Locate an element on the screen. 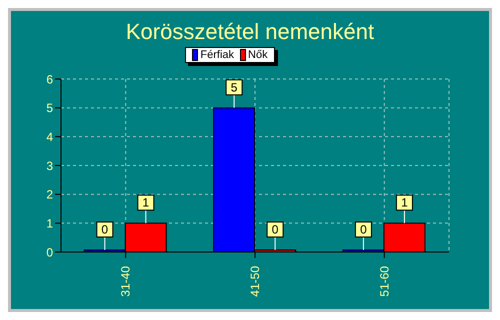 The width and height of the screenshot is (500, 320). x-tick-label: 31-40 is located at coordinates (125, 281).